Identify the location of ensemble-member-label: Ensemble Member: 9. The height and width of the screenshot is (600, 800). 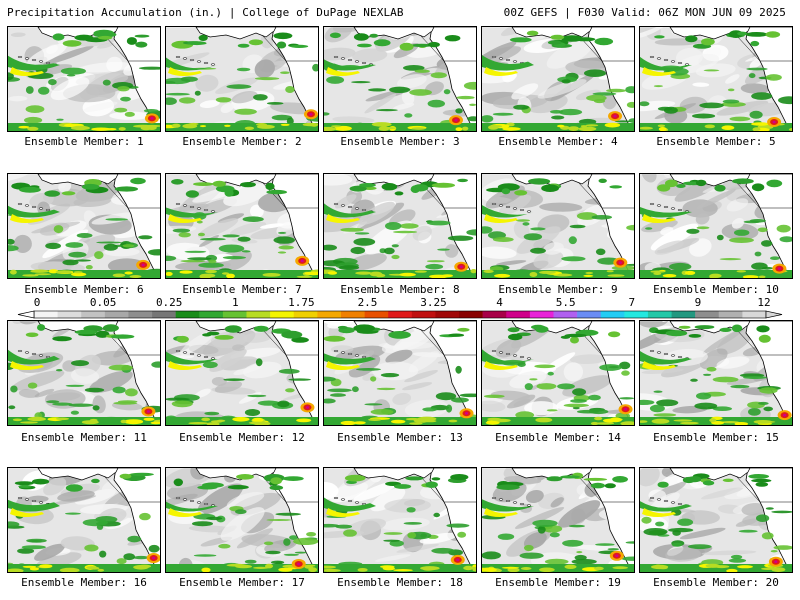
(558, 289).